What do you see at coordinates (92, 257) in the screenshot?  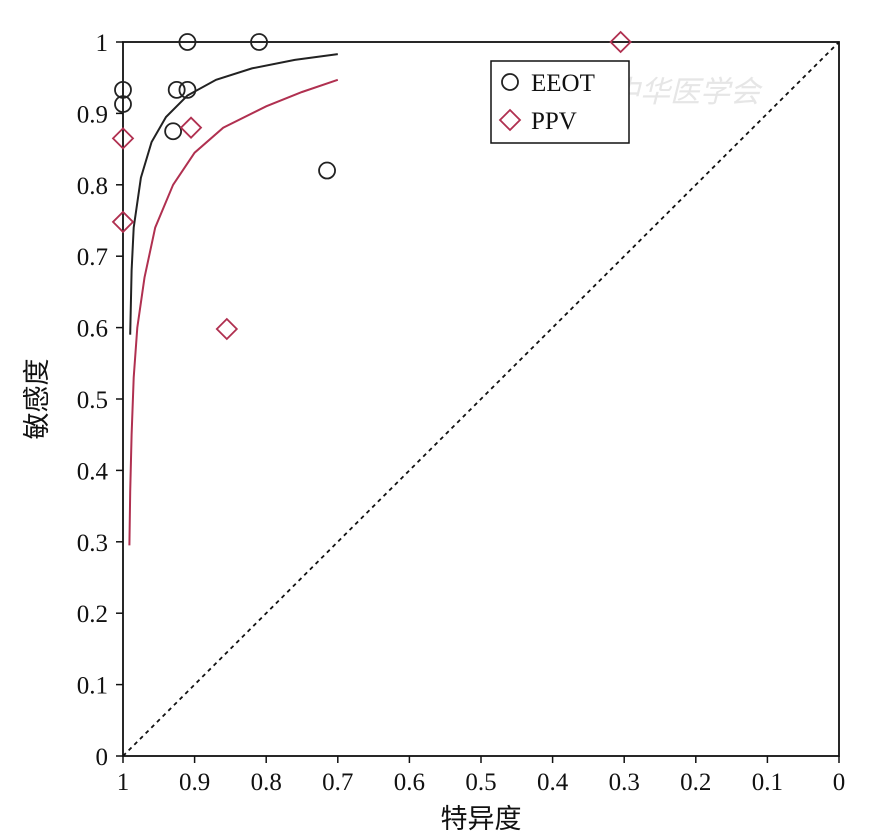 I see `y-tick-label: 0.7` at bounding box center [92, 257].